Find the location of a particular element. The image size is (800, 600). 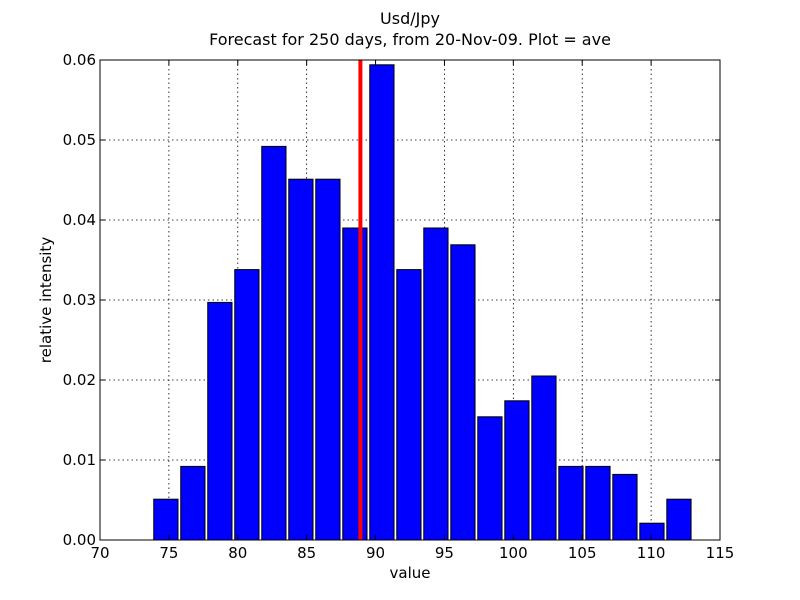

x-tick-label: 80 is located at coordinates (237, 553).